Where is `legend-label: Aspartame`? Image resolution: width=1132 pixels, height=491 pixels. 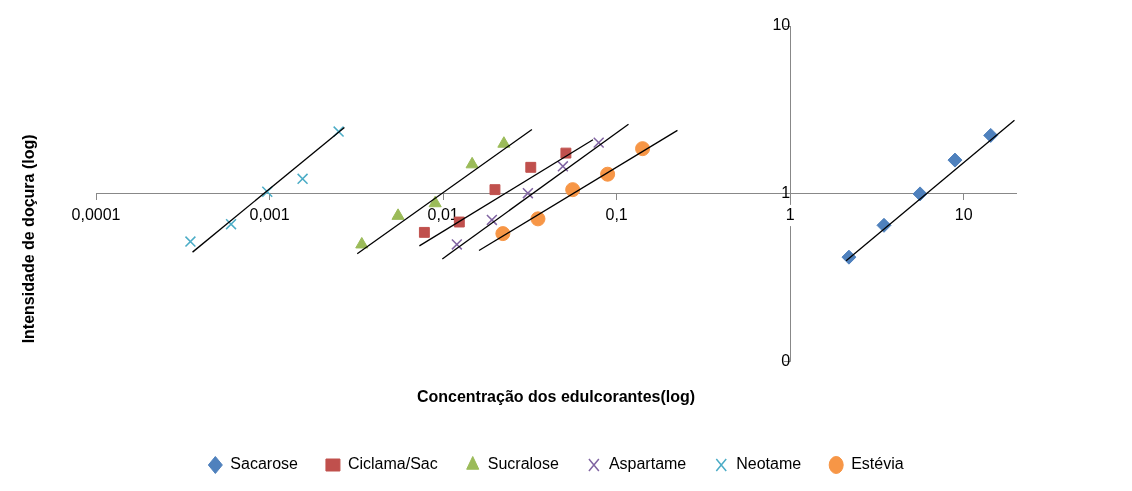
legend-label: Aspartame is located at coordinates (647, 464).